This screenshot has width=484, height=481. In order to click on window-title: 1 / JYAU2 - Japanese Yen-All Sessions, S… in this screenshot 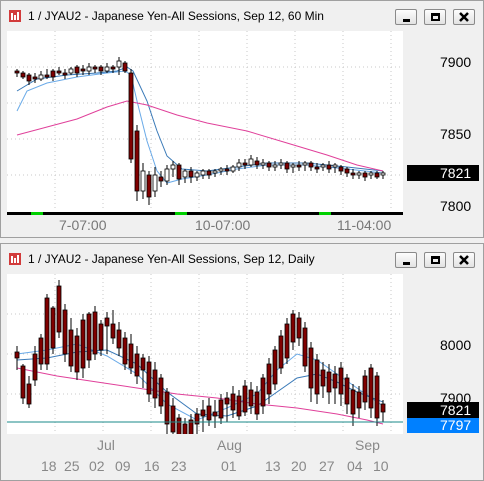, I will do `click(171, 259)`.